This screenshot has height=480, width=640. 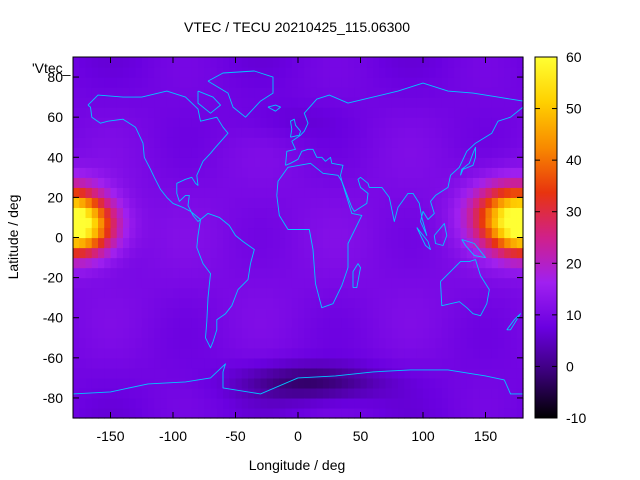 What do you see at coordinates (574, 263) in the screenshot?
I see `colorbar-tick-label: 20` at bounding box center [574, 263].